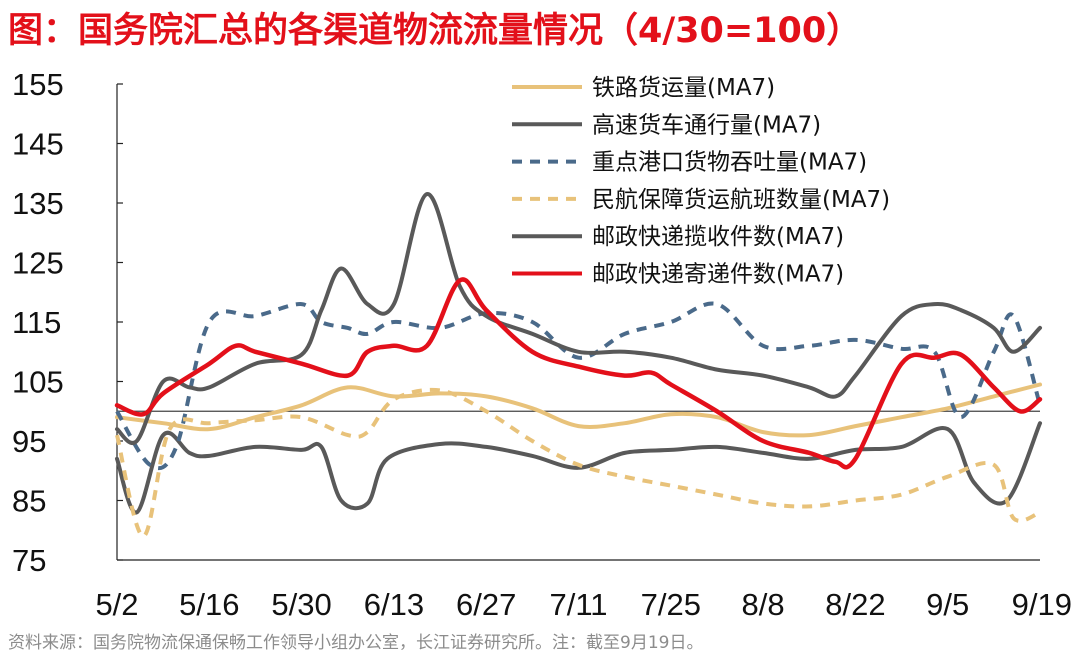 The height and width of the screenshot is (656, 1080). What do you see at coordinates (486, 604) in the screenshot?
I see `x-tick-label: 6/27` at bounding box center [486, 604].